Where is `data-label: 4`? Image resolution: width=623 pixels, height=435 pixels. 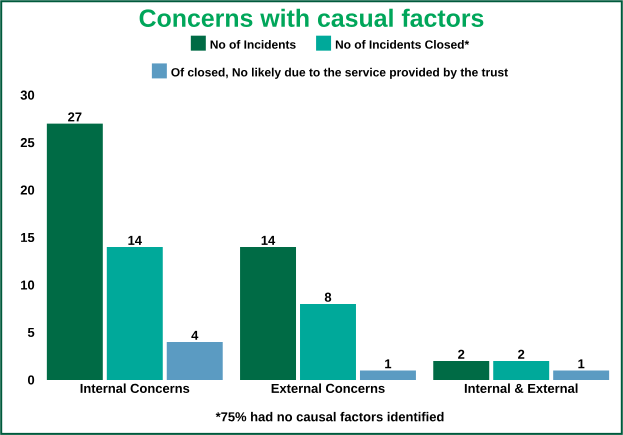 data-label: 4 is located at coordinates (194, 335).